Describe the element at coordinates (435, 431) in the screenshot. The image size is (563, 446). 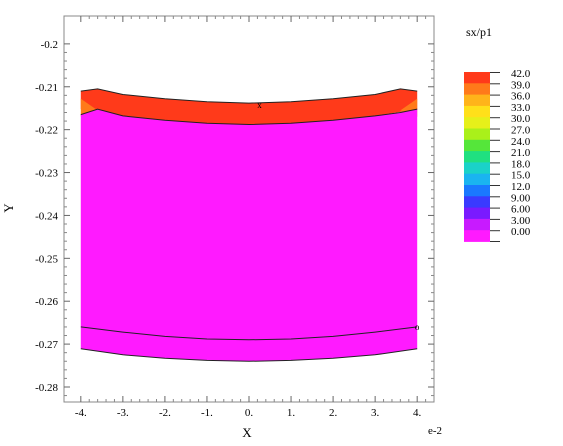
I see `x-multiplier-label: e-2` at that location.